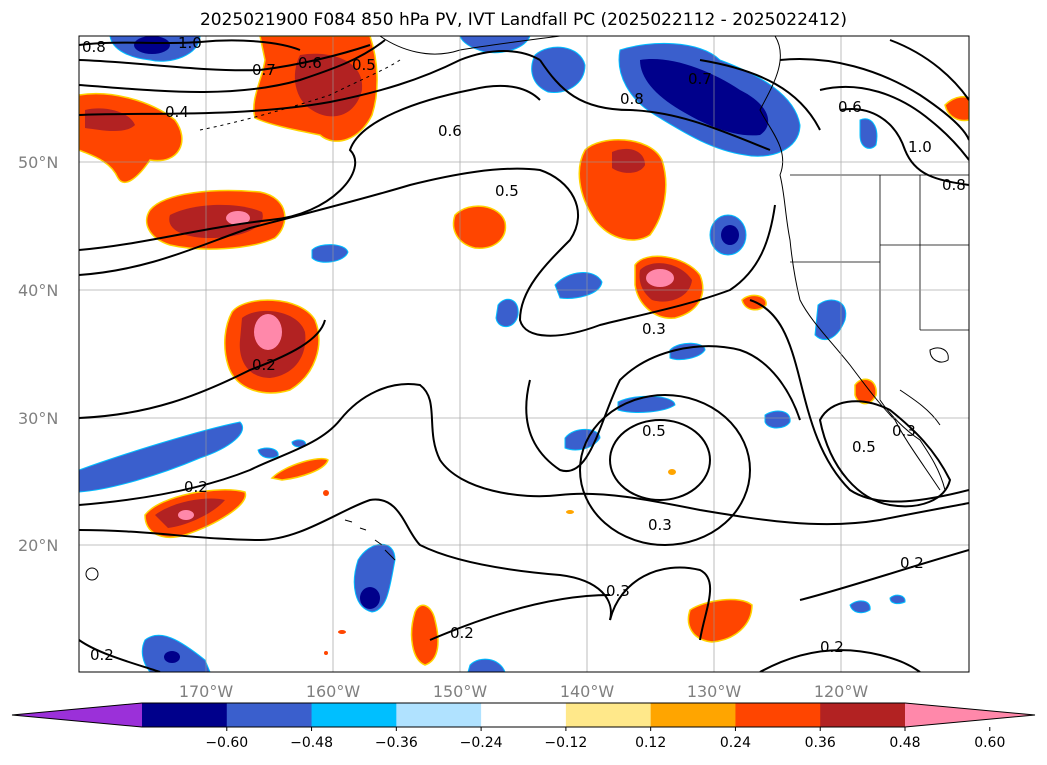 The height and width of the screenshot is (765, 1047). What do you see at coordinates (370, 540) in the screenshot?
I see `hawaii-islands` at bounding box center [370, 540].